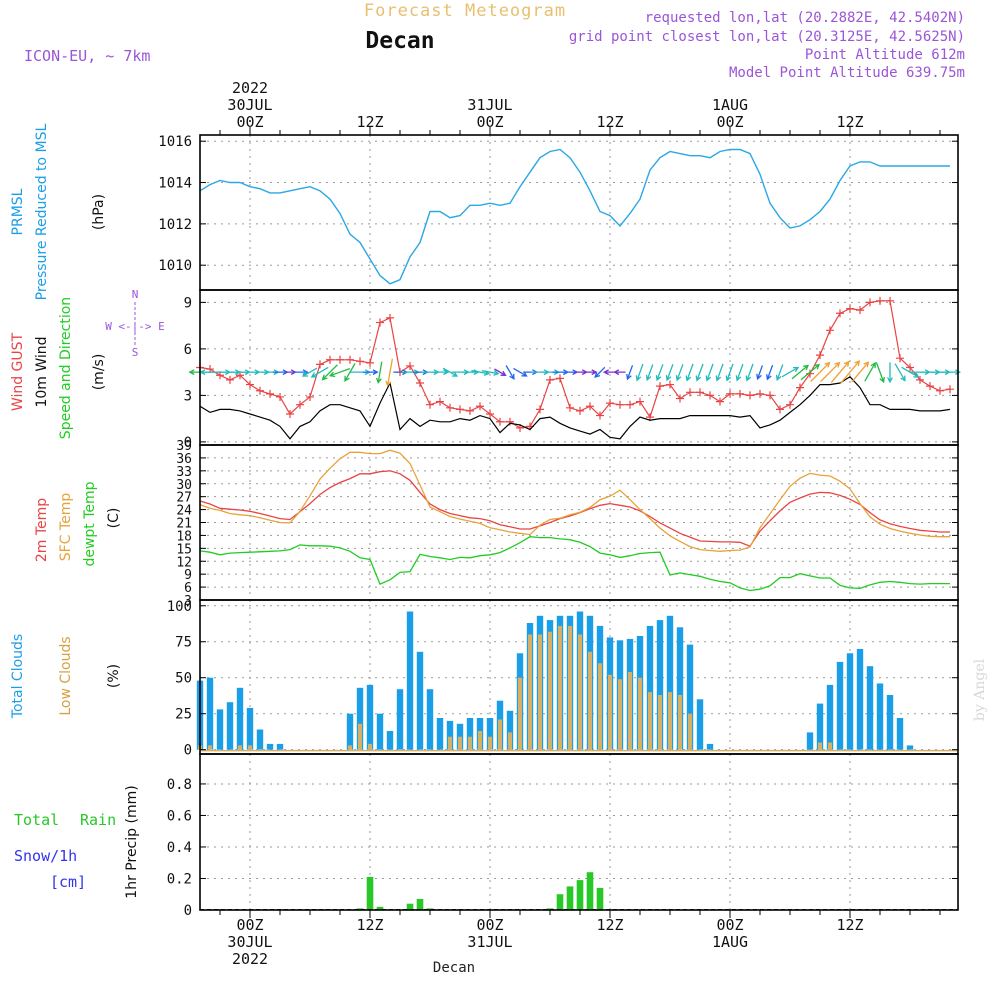 The width and height of the screenshot is (1000, 1000). What do you see at coordinates (609, 122) in the screenshot?
I see `top-time-label: 12Z` at bounding box center [609, 122].